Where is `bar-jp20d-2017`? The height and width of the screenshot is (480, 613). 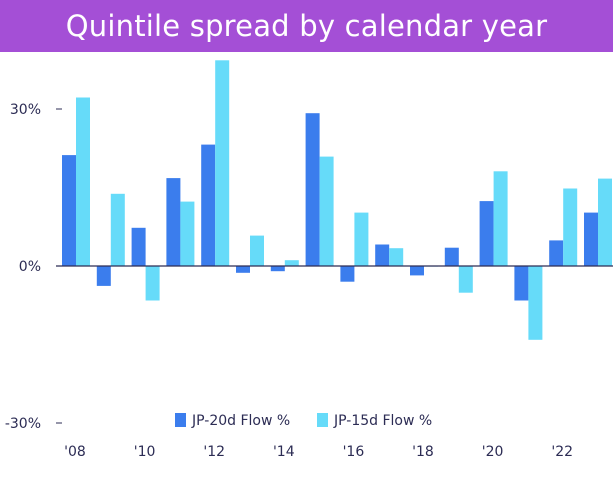 bar-jp20d-2017 is located at coordinates (382, 255).